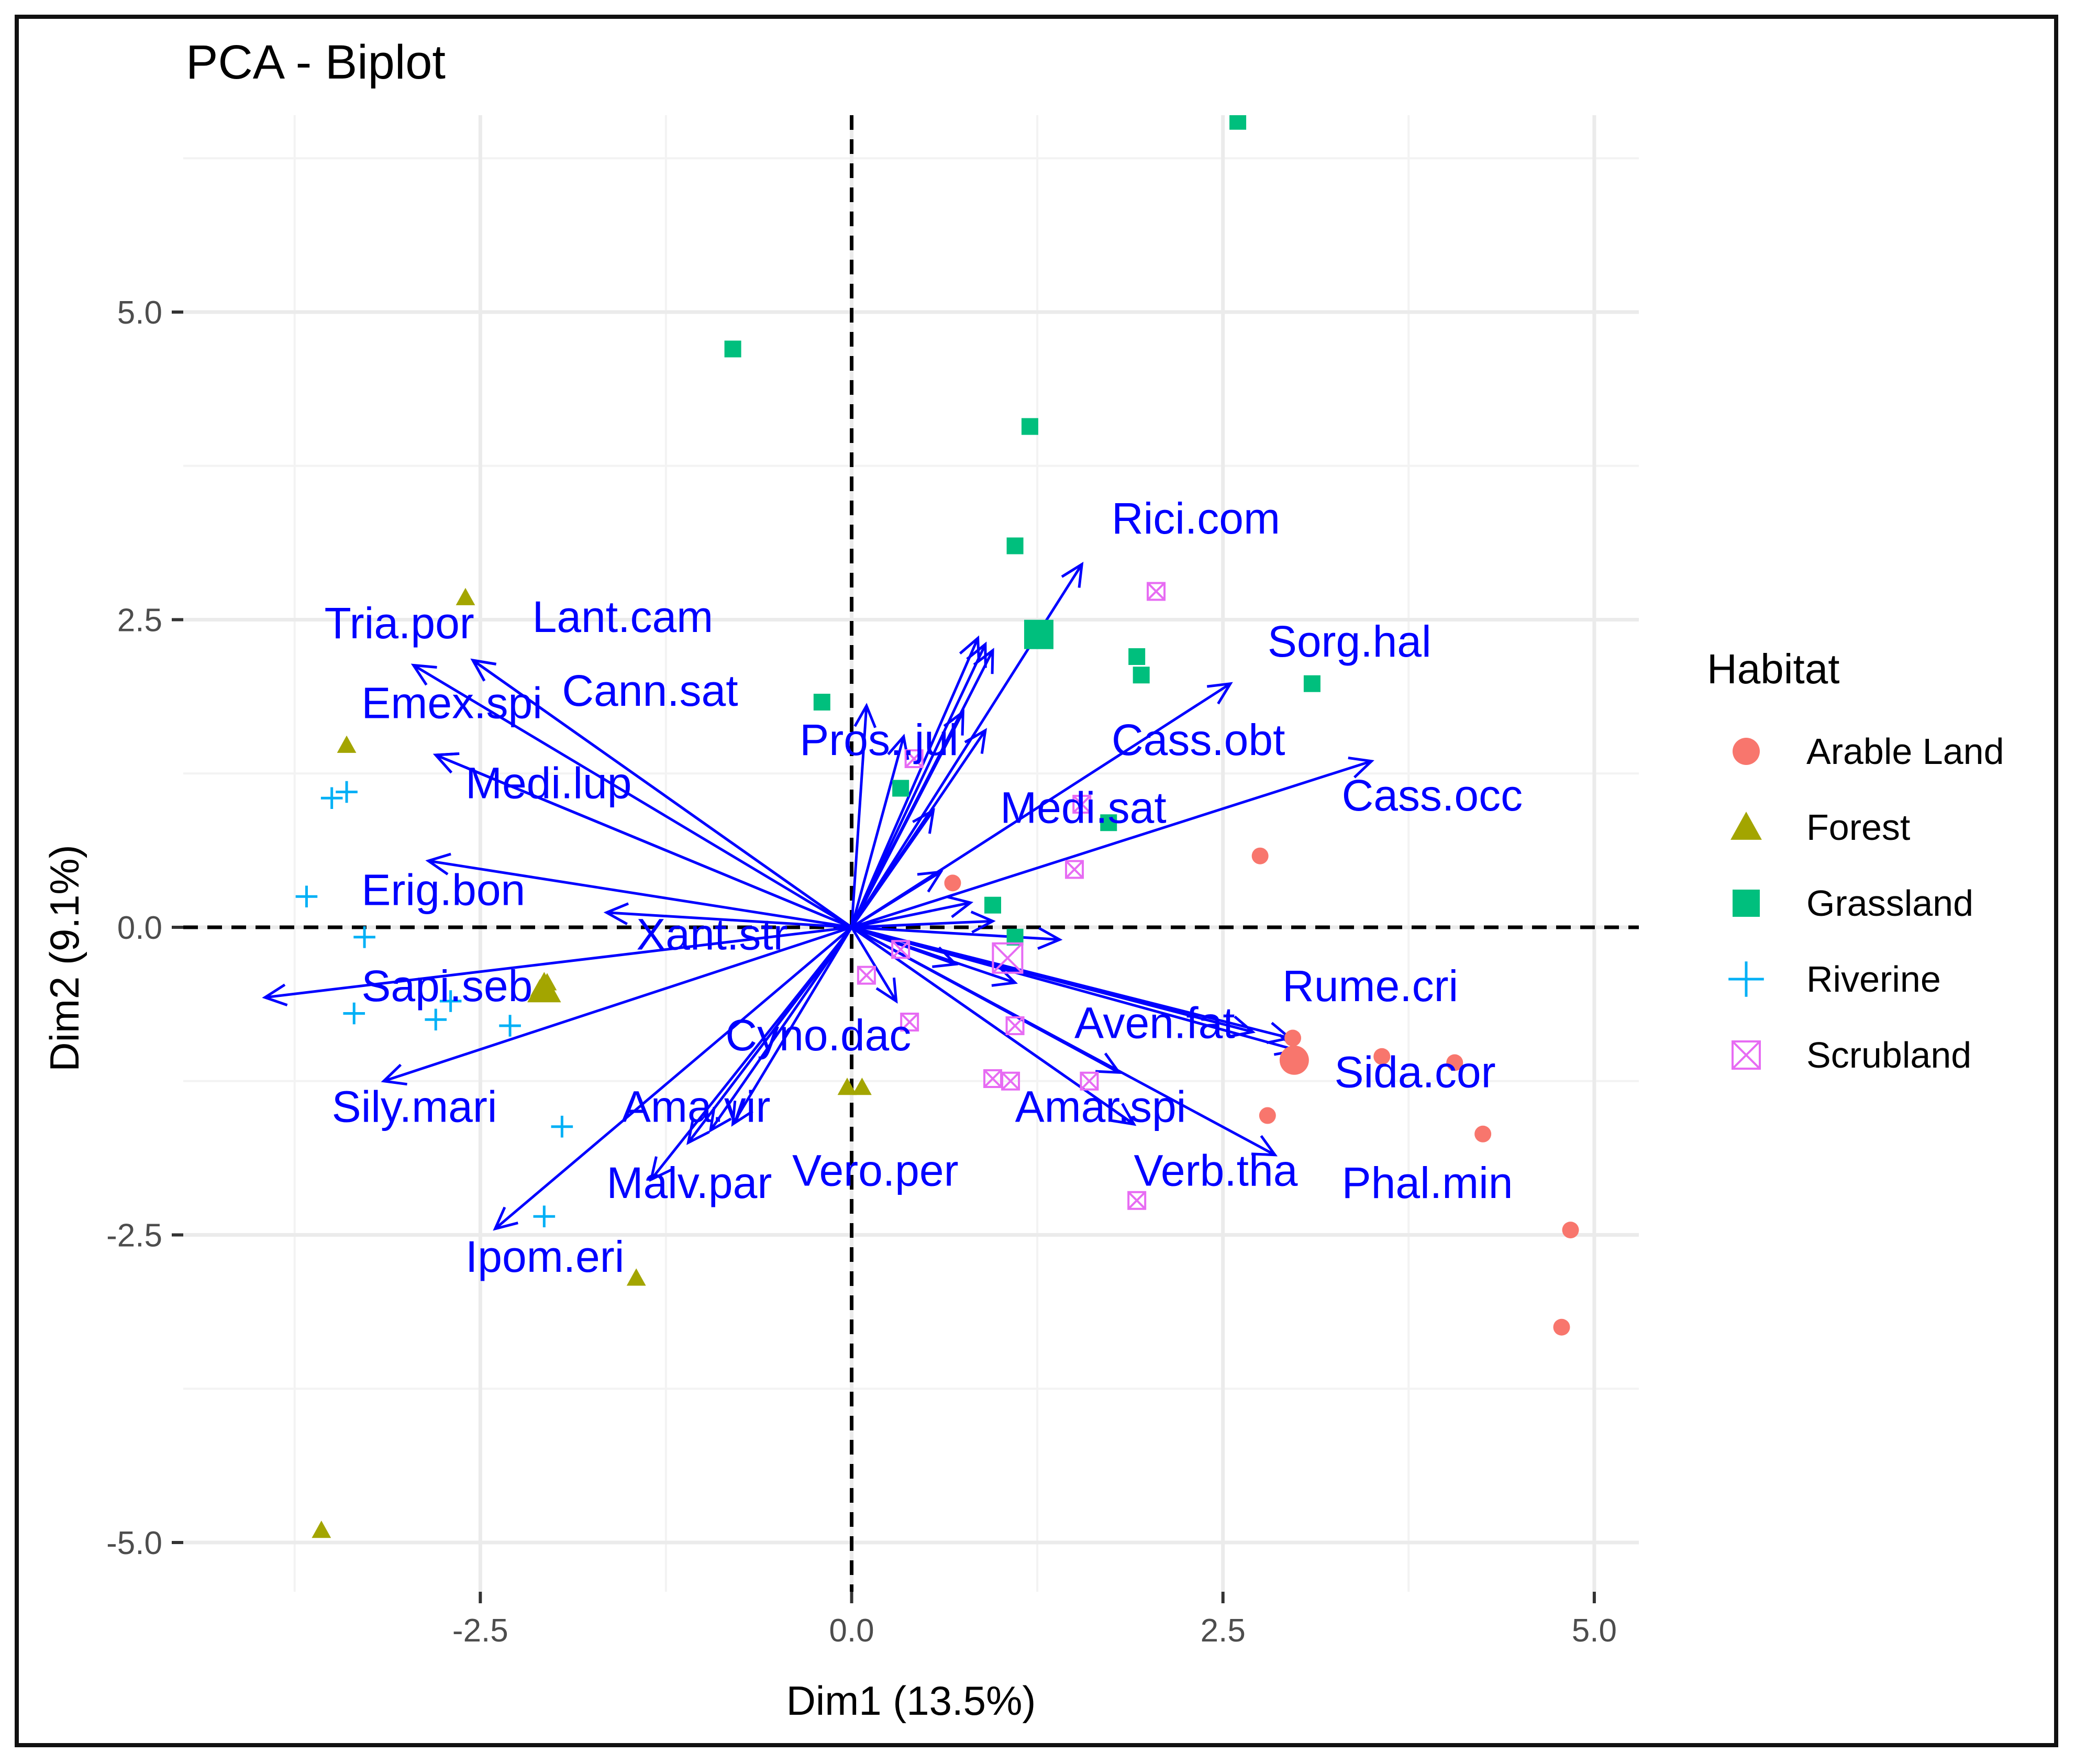  What do you see at coordinates (1888, 1055) in the screenshot?
I see `legend-entry-label: Scrubland` at bounding box center [1888, 1055].